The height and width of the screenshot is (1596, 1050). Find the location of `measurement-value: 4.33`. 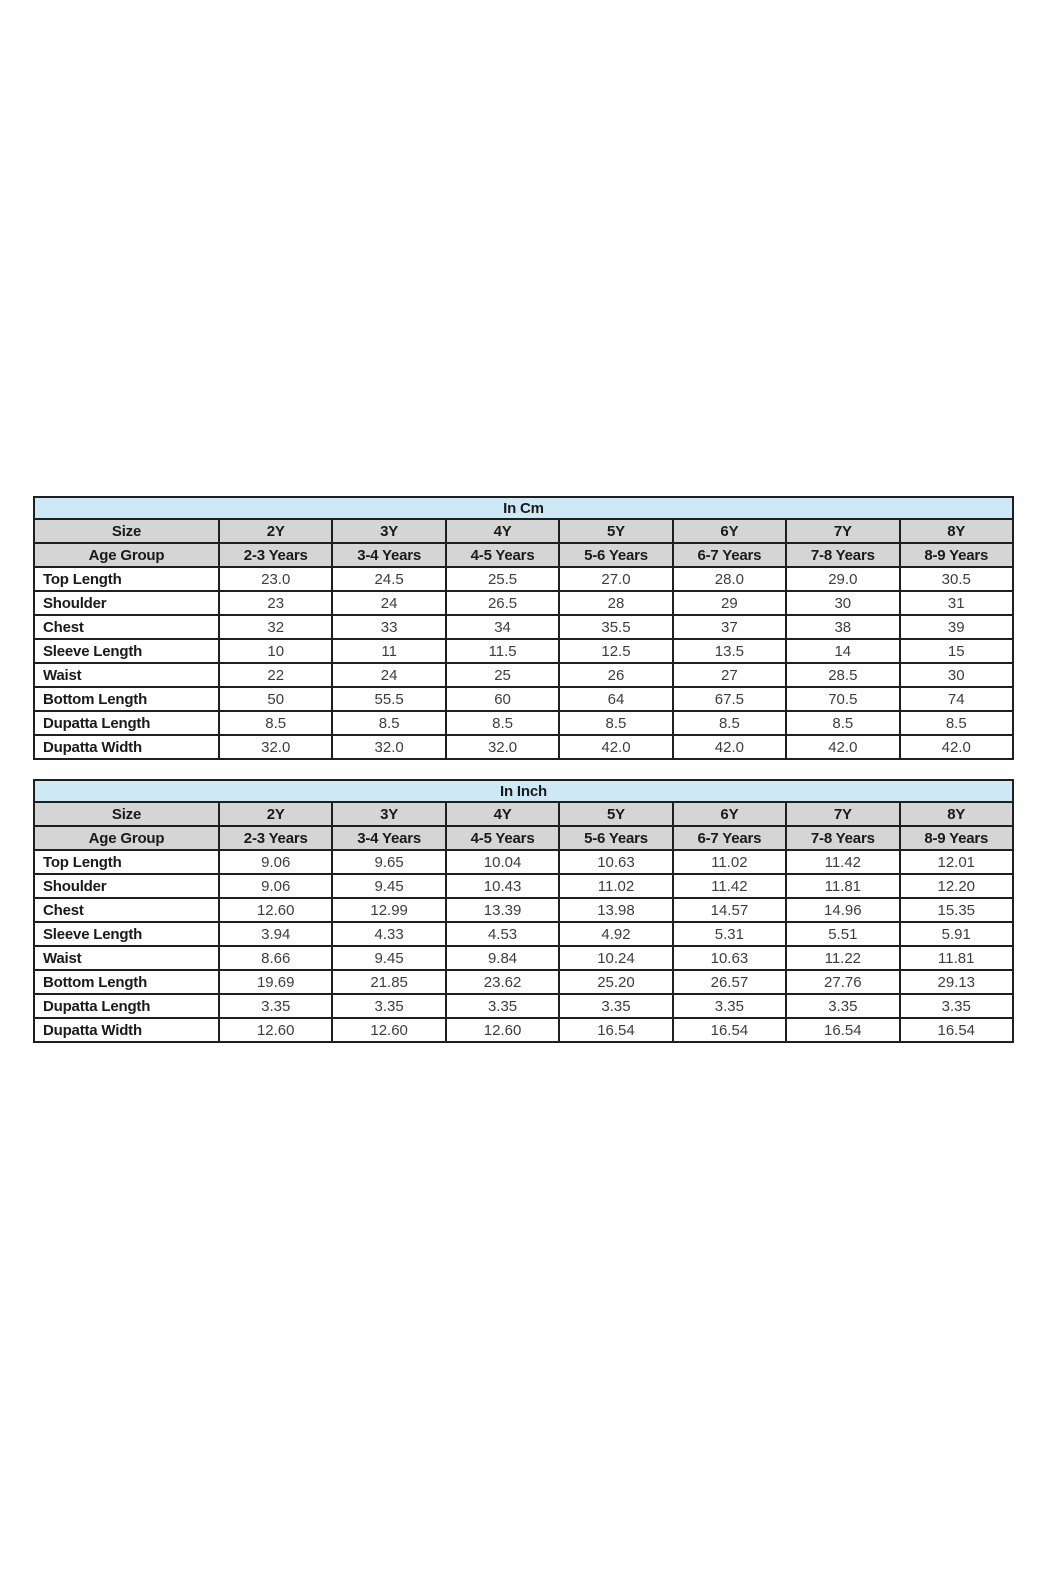

measurement-value: 4.33 is located at coordinates (389, 934).